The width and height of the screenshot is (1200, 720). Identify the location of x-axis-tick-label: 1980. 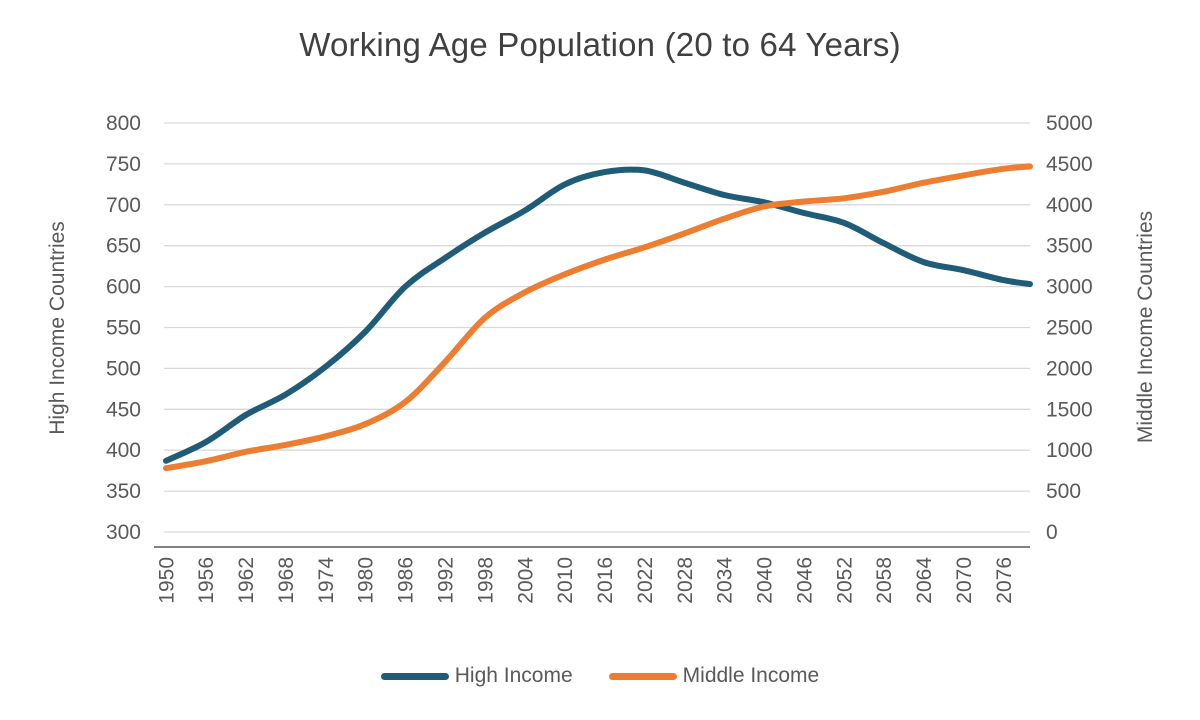
(366, 580).